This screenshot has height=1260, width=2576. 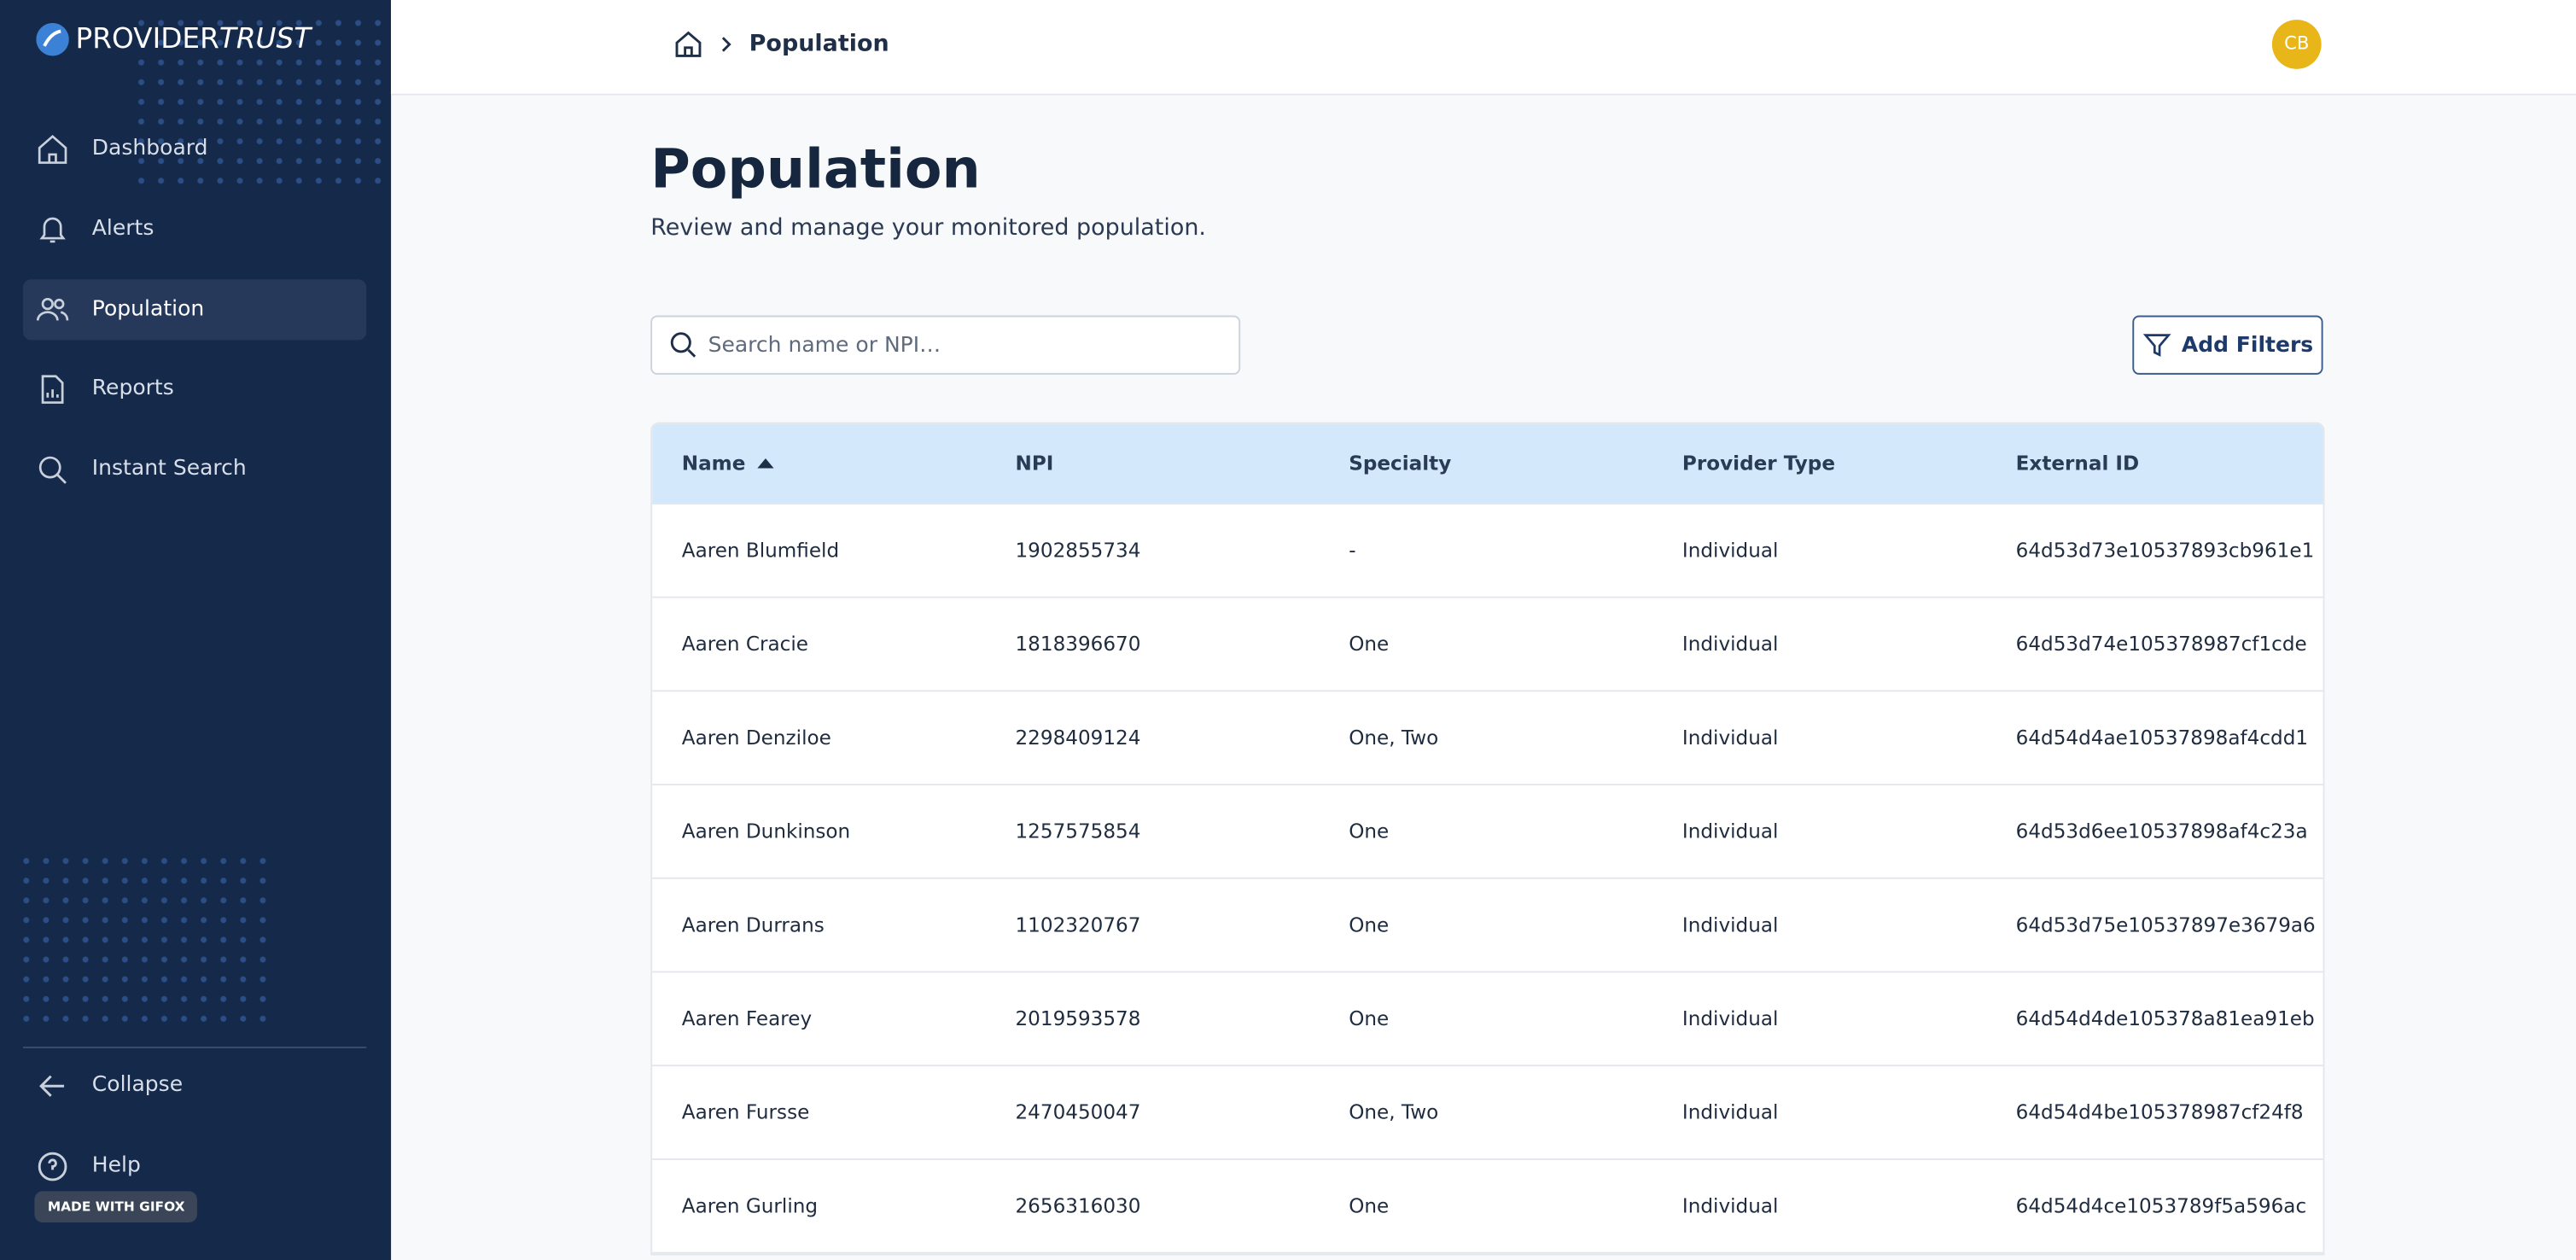 What do you see at coordinates (1400, 464) in the screenshot?
I see `column-header: Specialty` at bounding box center [1400, 464].